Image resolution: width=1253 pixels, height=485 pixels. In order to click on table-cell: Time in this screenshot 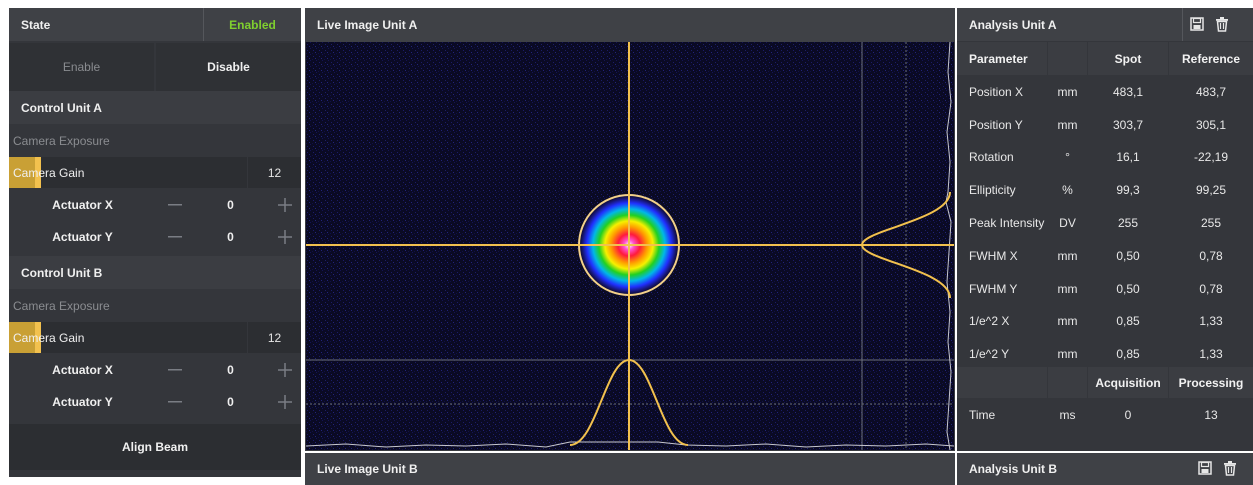, I will do `click(1002, 414)`.